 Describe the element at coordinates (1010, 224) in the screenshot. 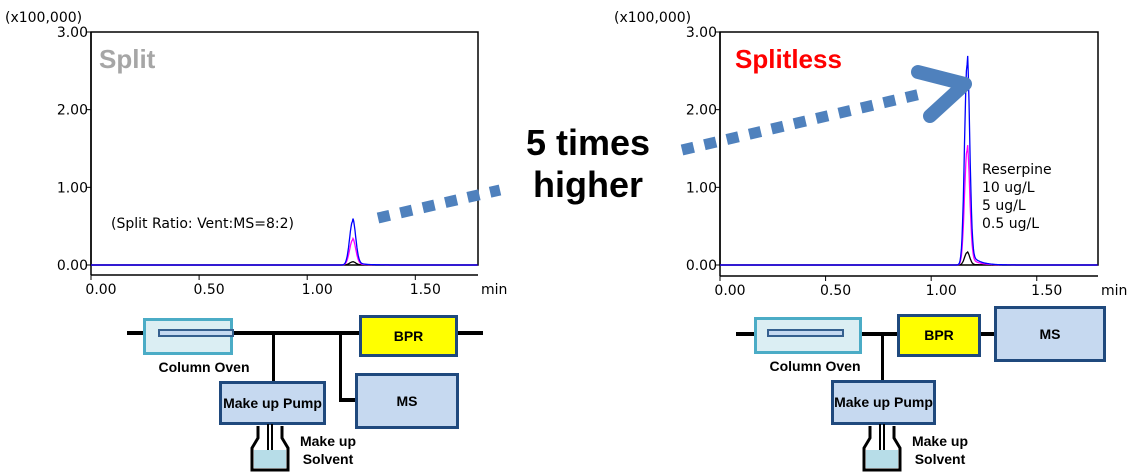

I see `legend-entry: 0.5 ug/L` at that location.